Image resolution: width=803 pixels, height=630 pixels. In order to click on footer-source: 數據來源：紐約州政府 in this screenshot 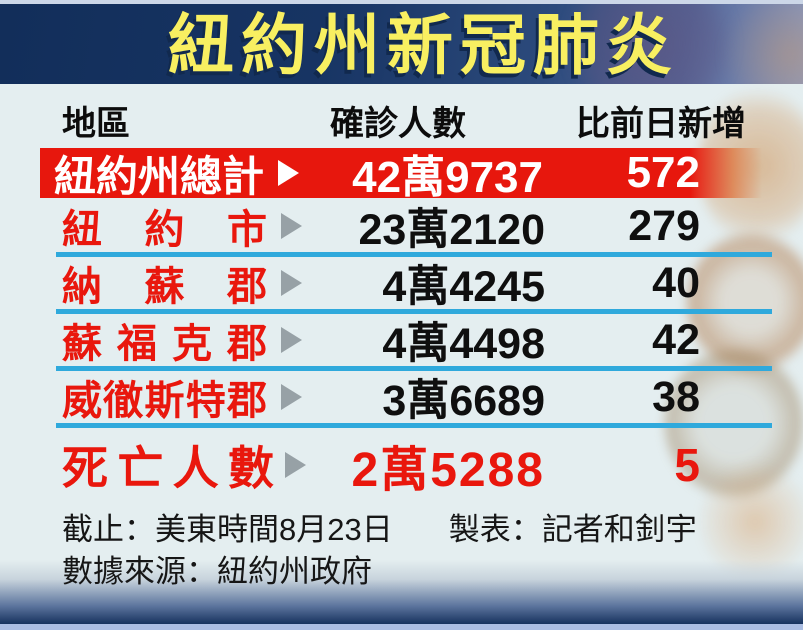, I will do `click(217, 571)`.